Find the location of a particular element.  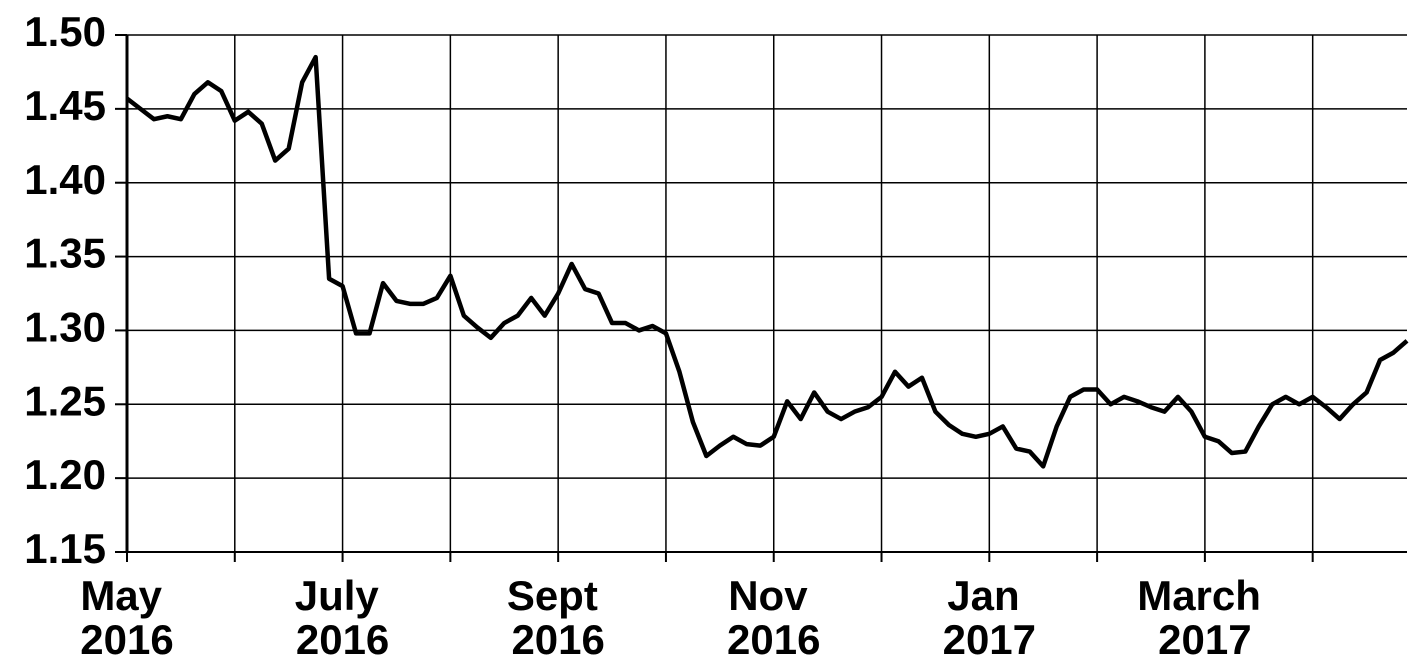

y-tick-label: 1.35 is located at coordinates (65, 253).